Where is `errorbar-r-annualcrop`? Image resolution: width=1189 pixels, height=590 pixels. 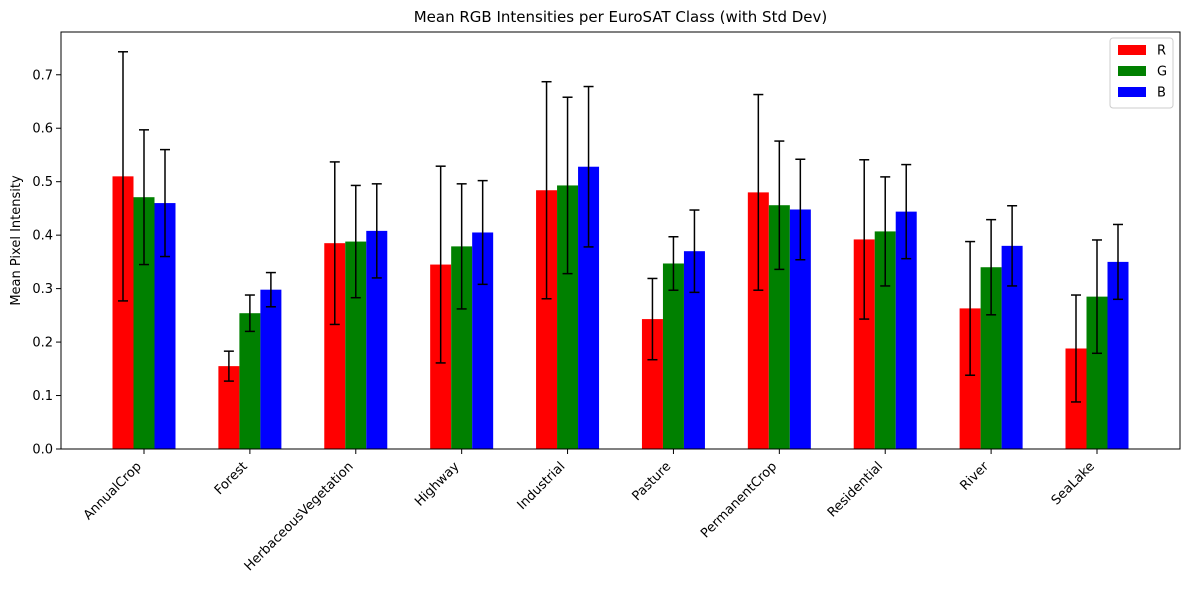 errorbar-r-annualcrop is located at coordinates (123, 176).